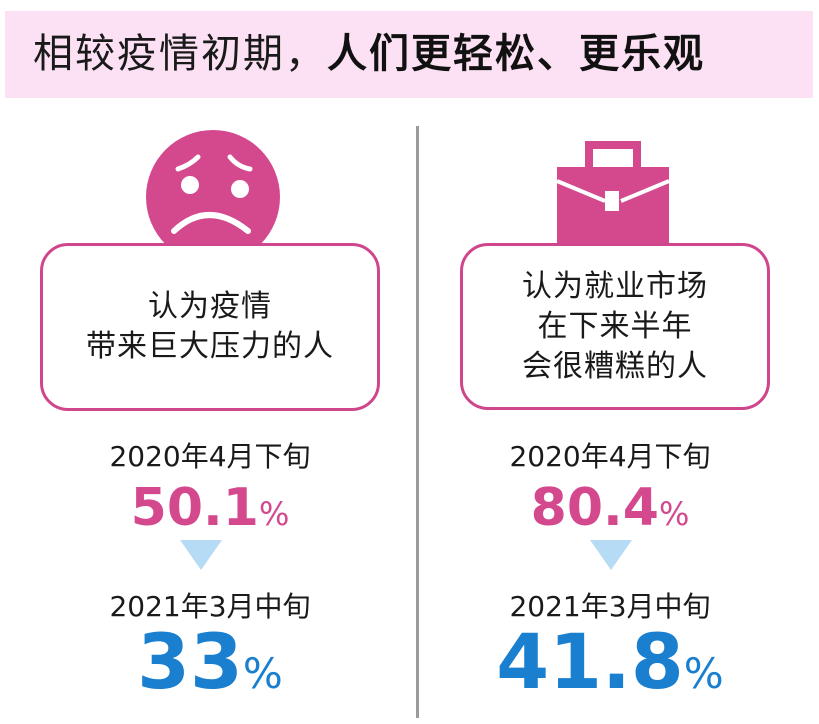 The width and height of the screenshot is (819, 724). I want to click on label-box: 认为就业市场 在下来半年 会很糟糕的人, so click(615, 326).